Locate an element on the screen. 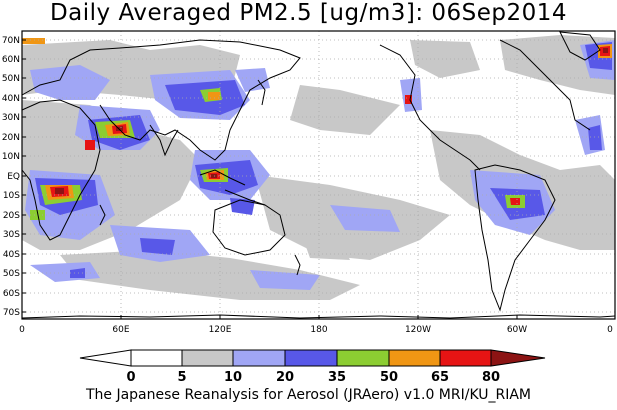  colorbar-label: 20 is located at coordinates (285, 377).